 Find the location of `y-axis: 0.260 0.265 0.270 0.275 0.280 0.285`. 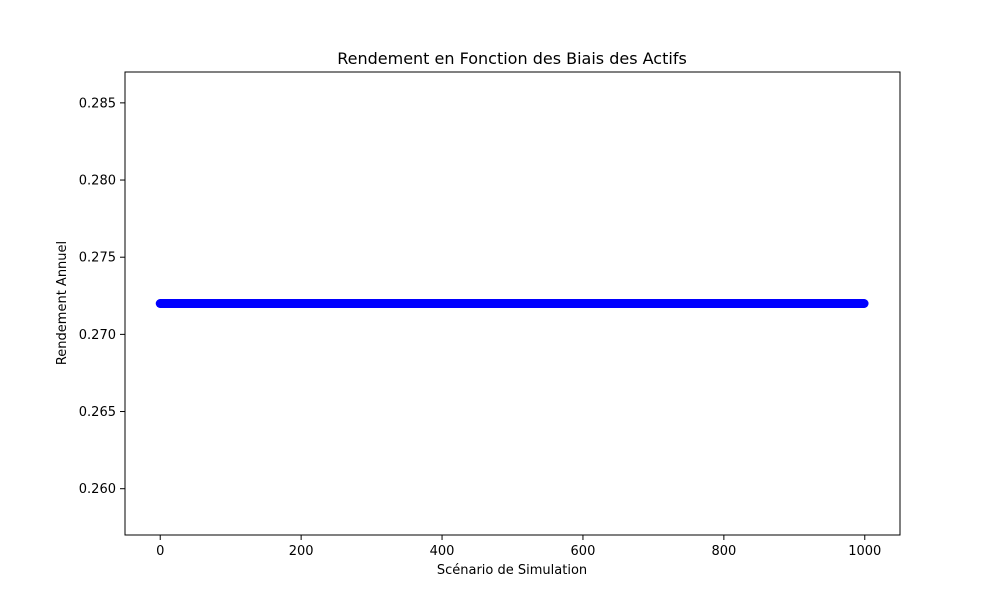

y-axis: 0.260 0.265 0.270 0.275 0.280 0.285 is located at coordinates (102, 296).